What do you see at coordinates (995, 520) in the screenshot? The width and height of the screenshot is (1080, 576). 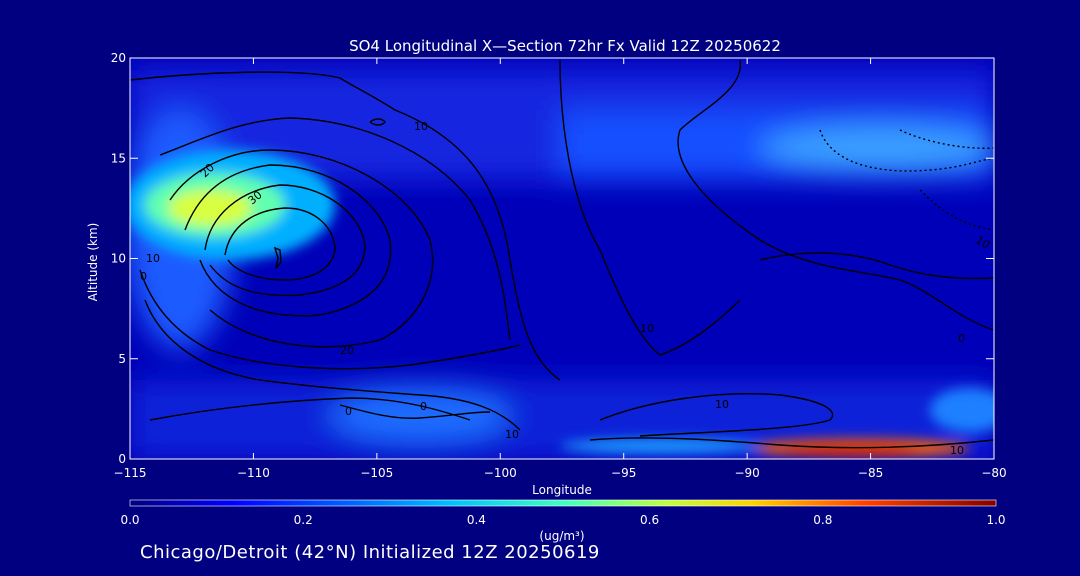 I see `colorbar-tick-label: 1.0` at bounding box center [995, 520].